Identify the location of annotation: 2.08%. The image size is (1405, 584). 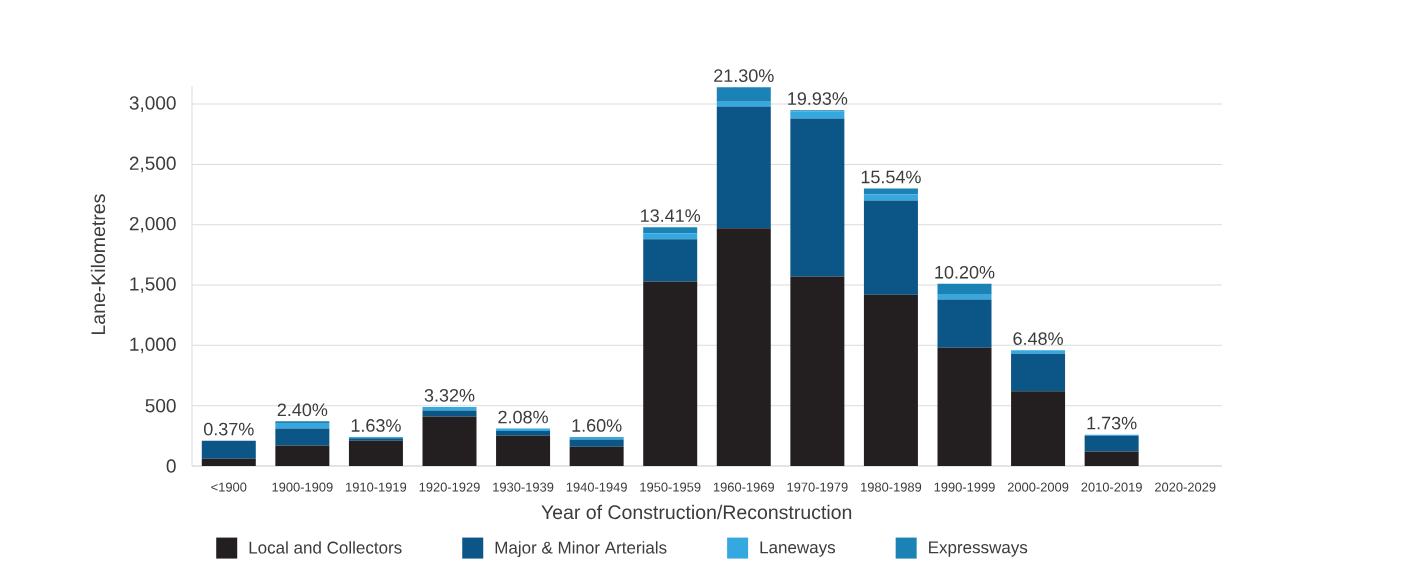
(523, 417).